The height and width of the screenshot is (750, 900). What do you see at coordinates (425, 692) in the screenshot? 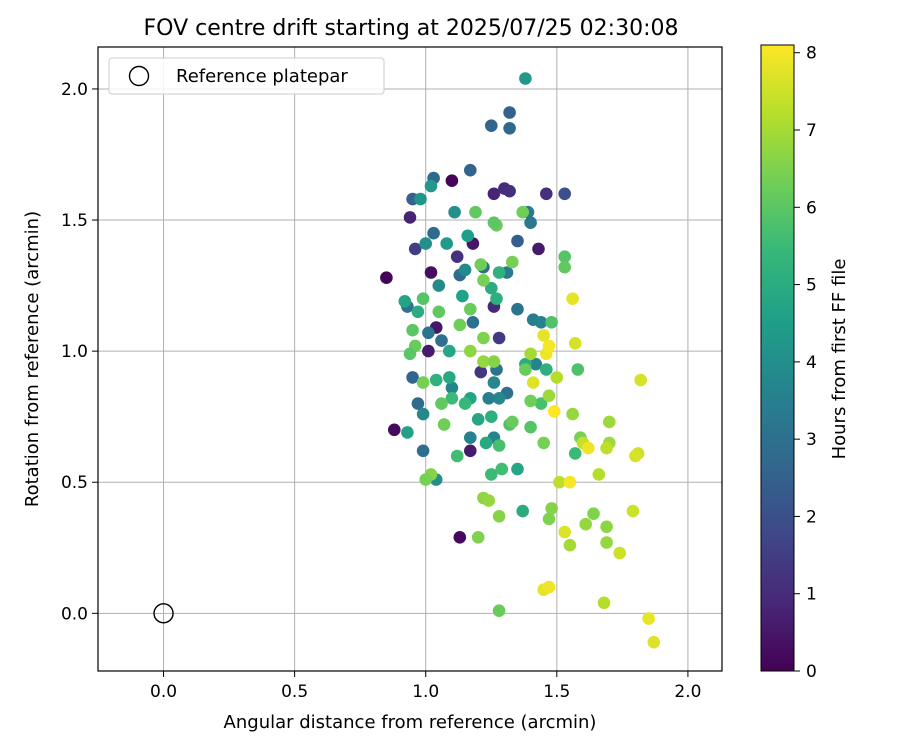
I see `x-tick-label: 1.0` at bounding box center [425, 692].